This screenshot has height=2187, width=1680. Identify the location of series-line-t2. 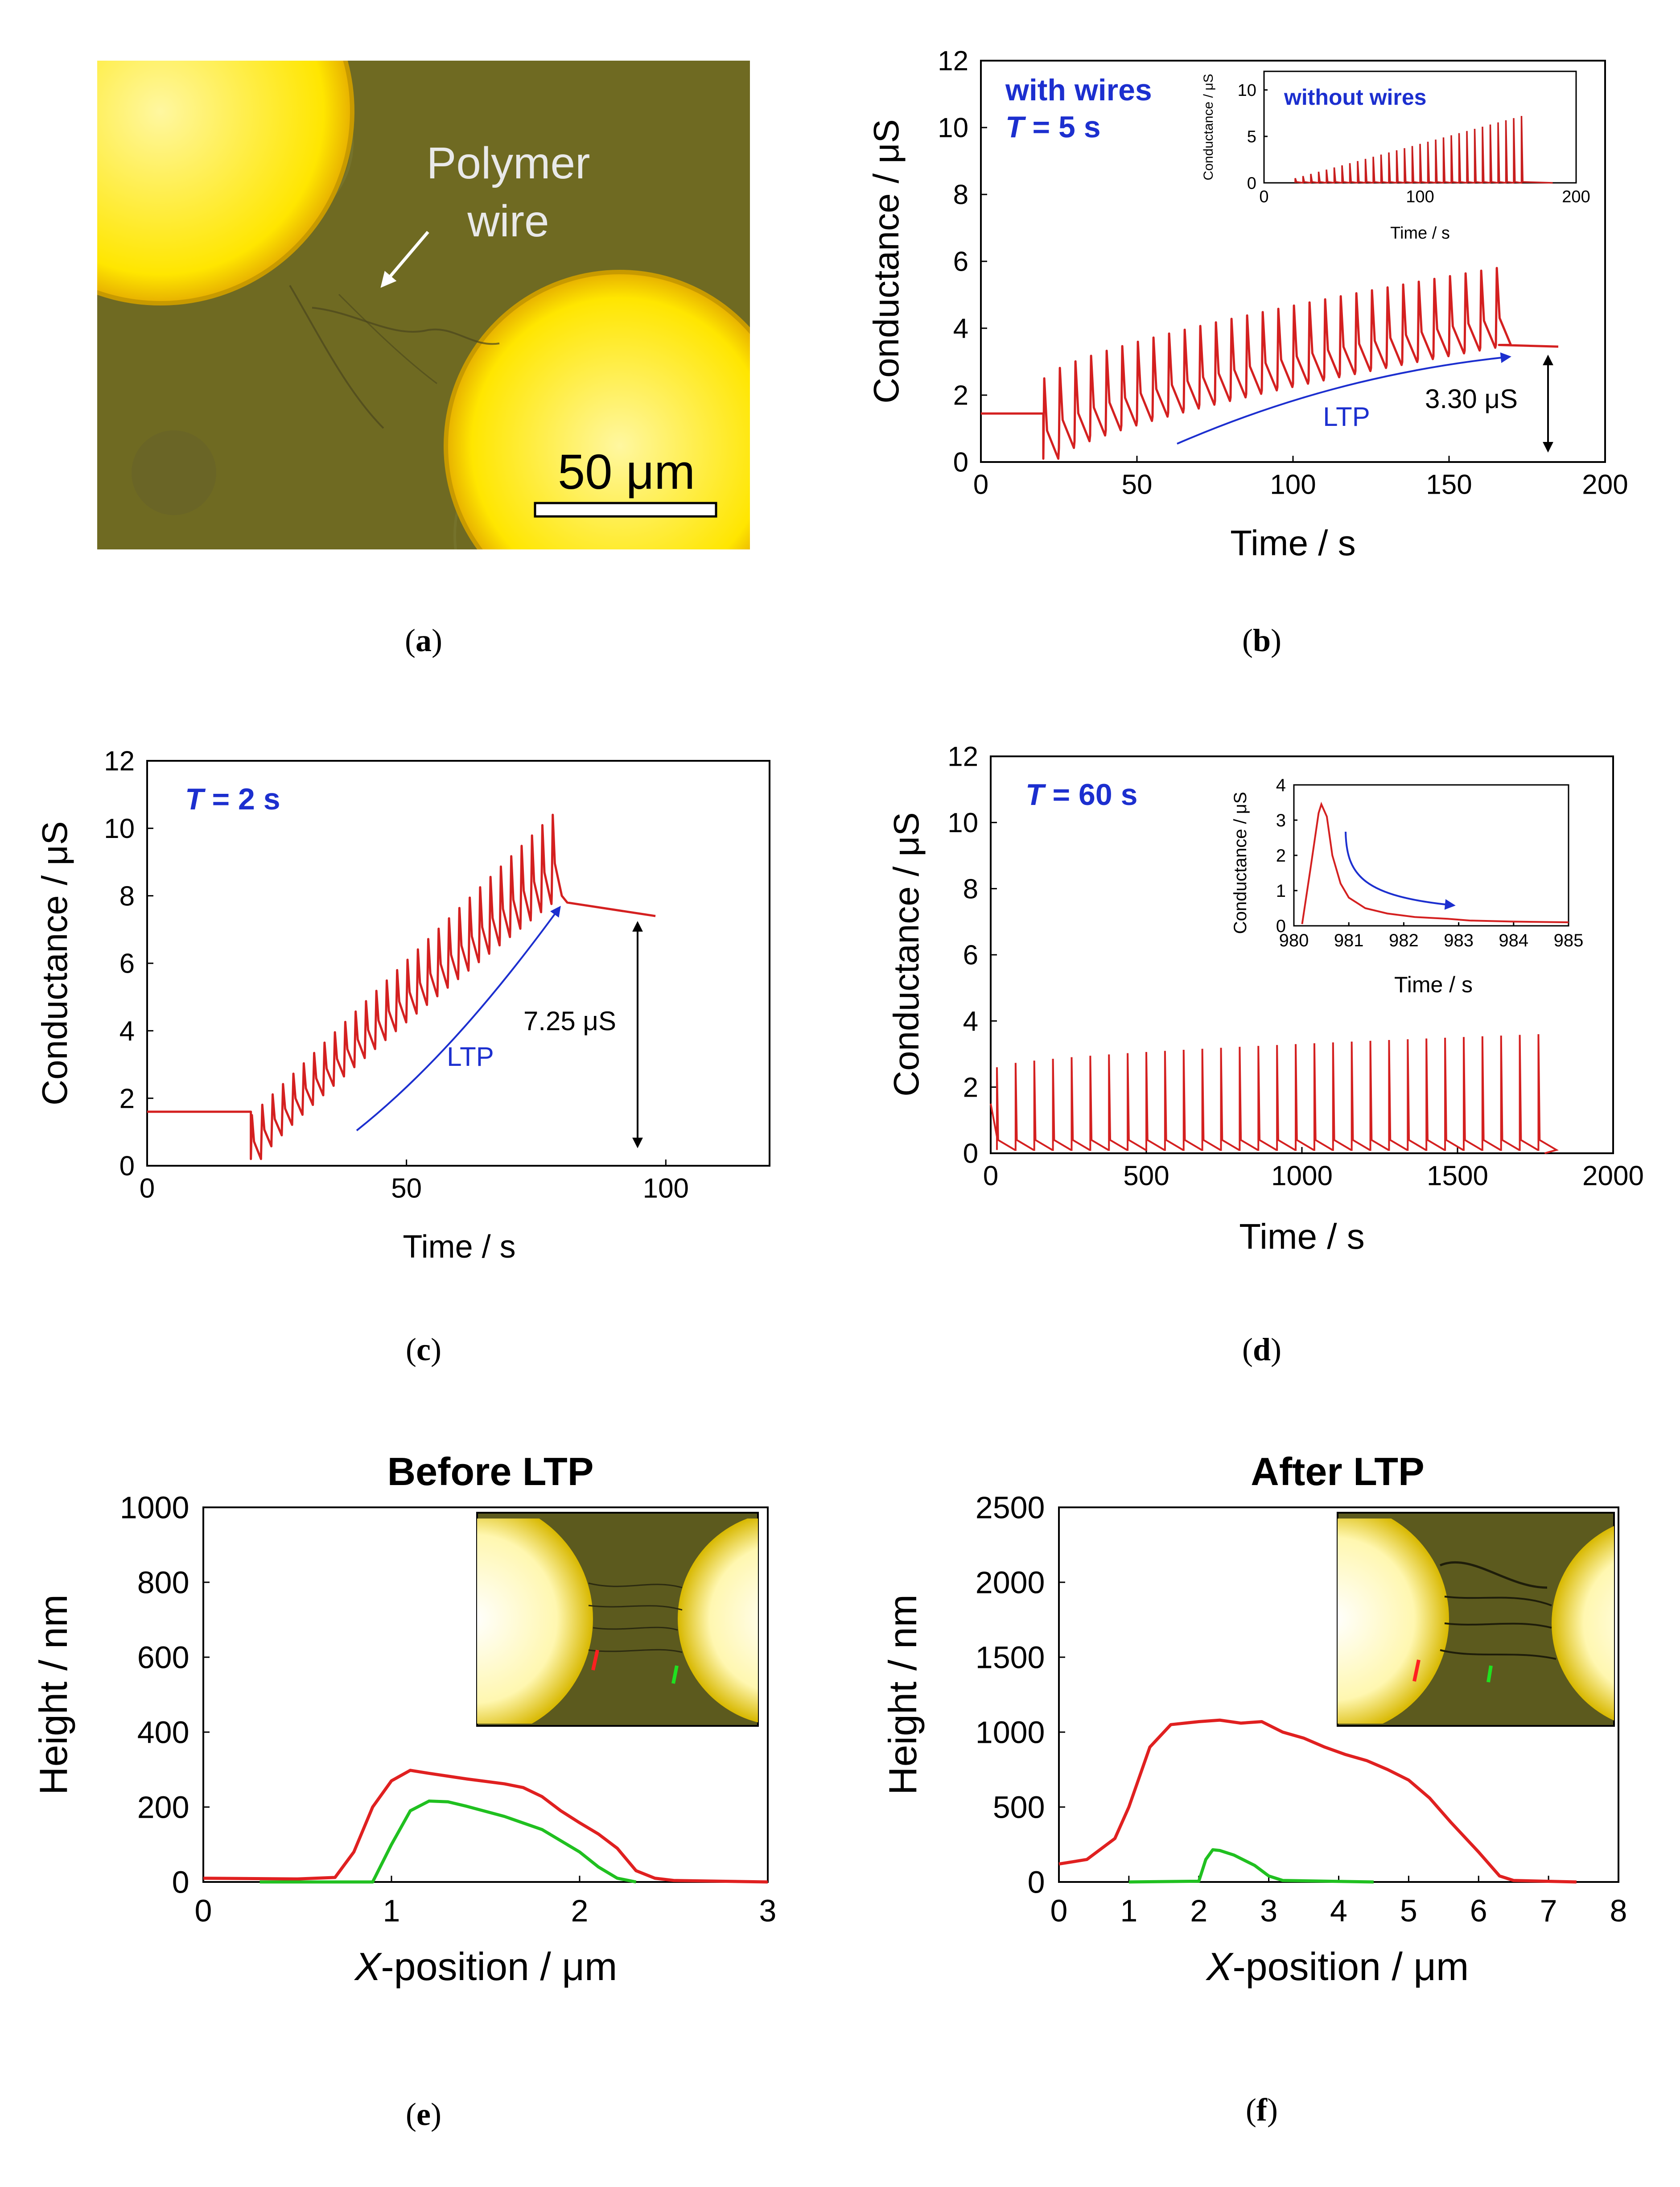
(401, 987).